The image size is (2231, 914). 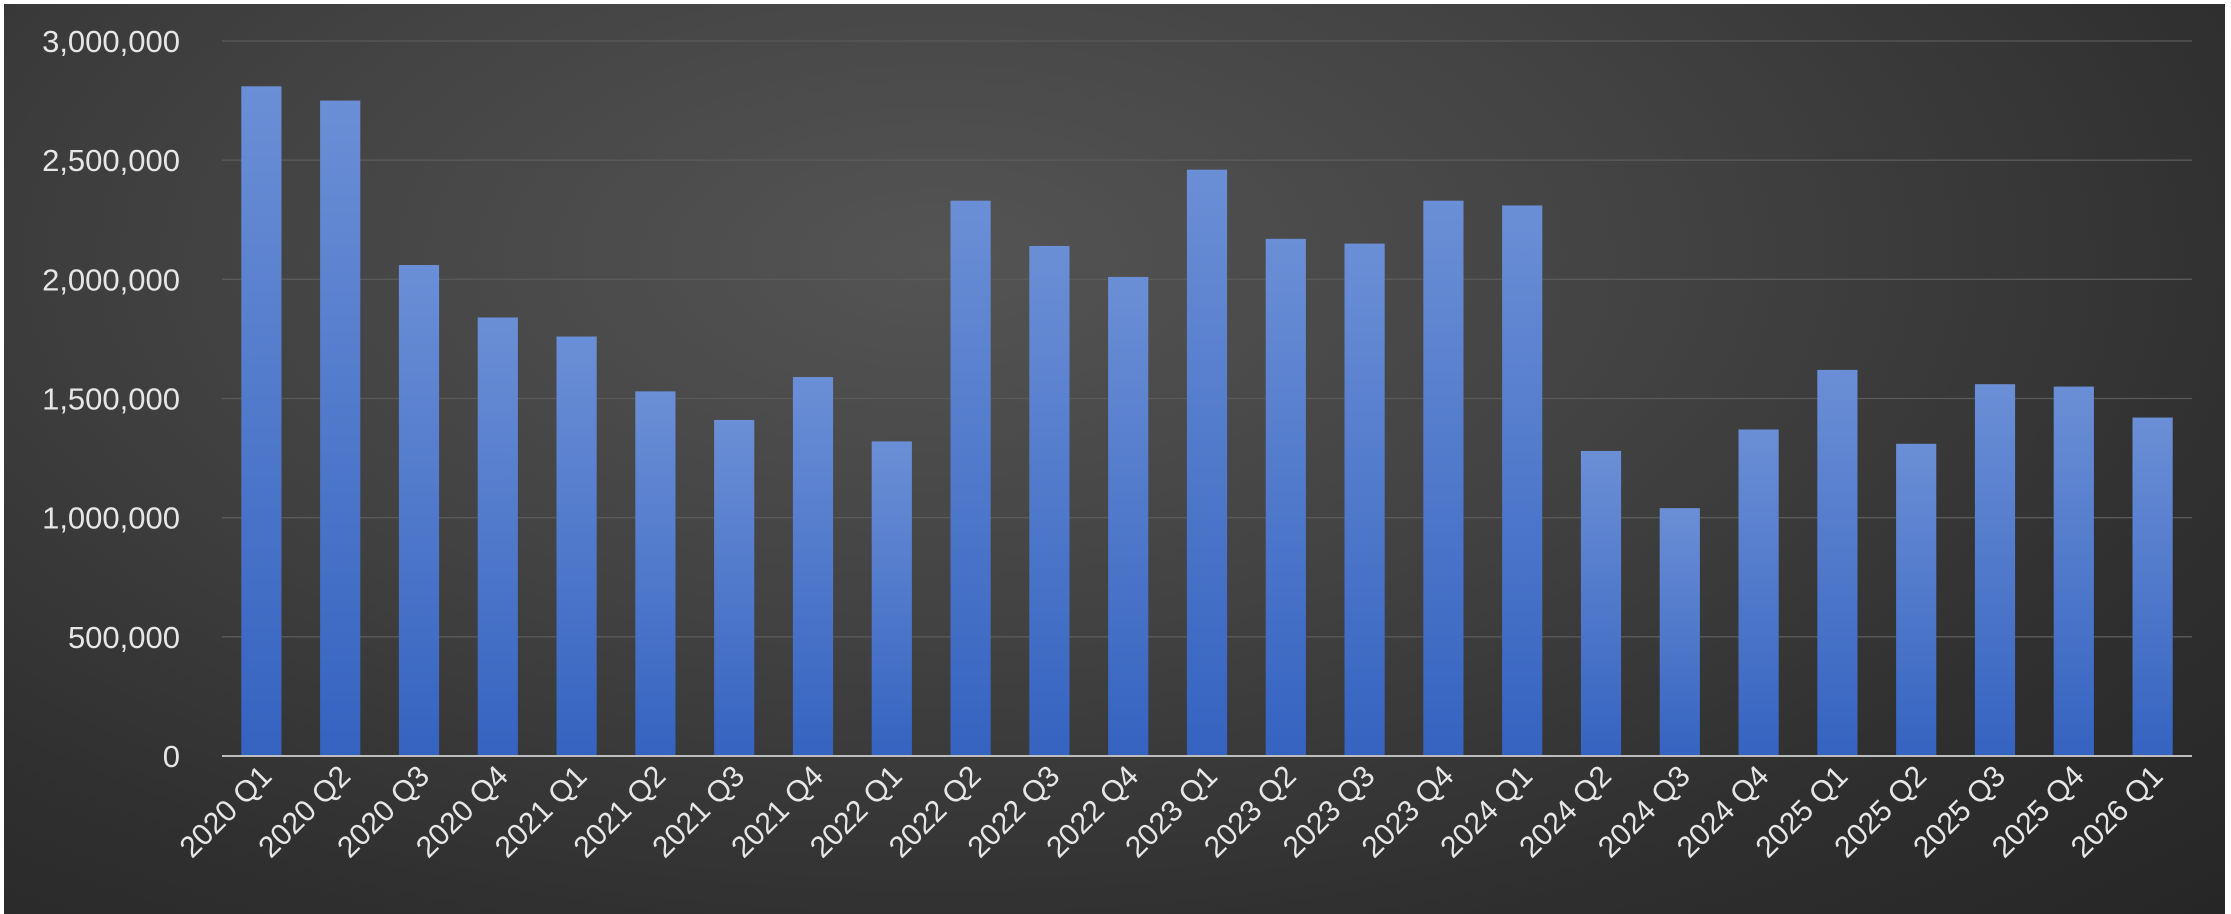 What do you see at coordinates (655, 573) in the screenshot?
I see `bar-2021-q2` at bounding box center [655, 573].